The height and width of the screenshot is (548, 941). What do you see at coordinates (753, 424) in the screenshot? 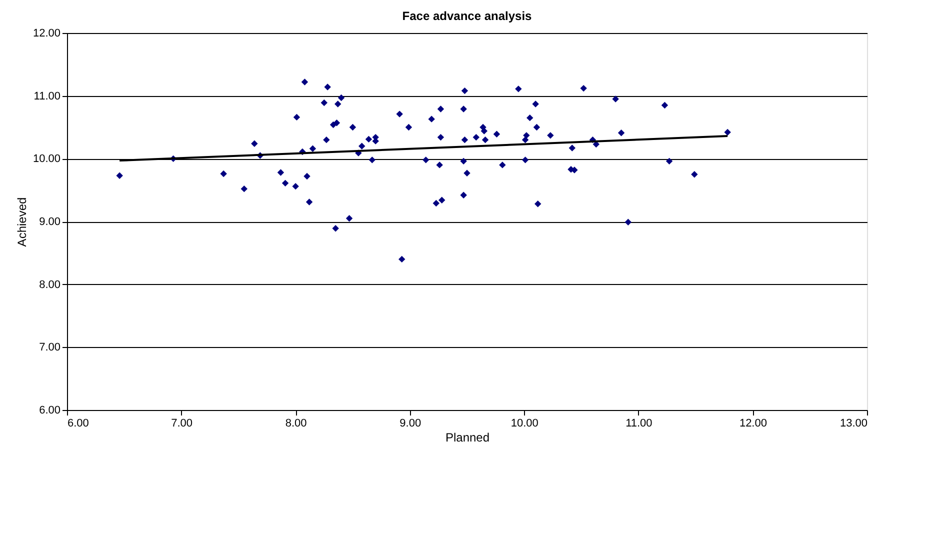
I see `x-tick-label: 12.00` at bounding box center [753, 424].